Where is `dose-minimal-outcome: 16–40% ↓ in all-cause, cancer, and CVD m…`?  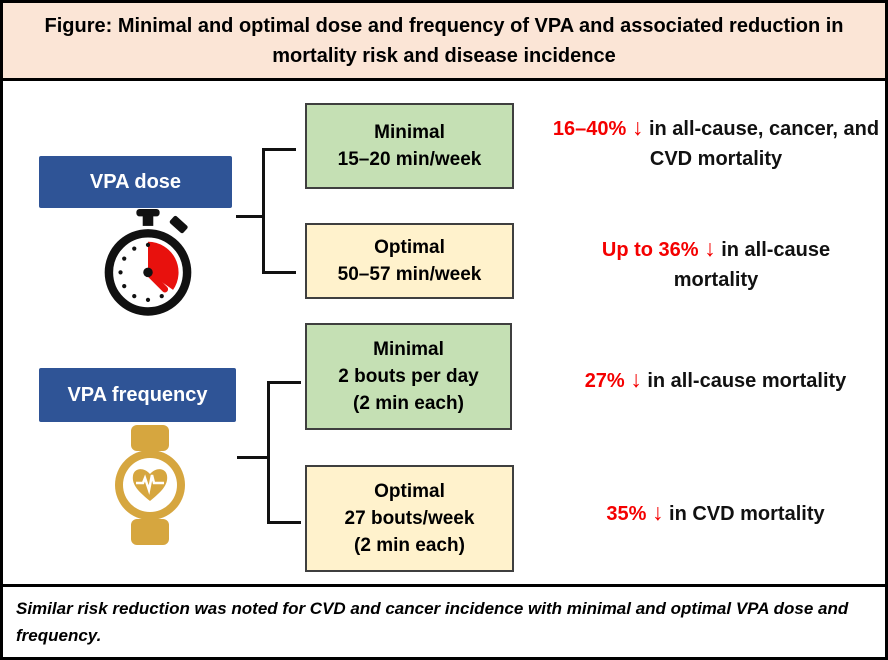
dose-minimal-outcome: 16–40% ↓ in all-cause, cancer, and CVD m… is located at coordinates (716, 143).